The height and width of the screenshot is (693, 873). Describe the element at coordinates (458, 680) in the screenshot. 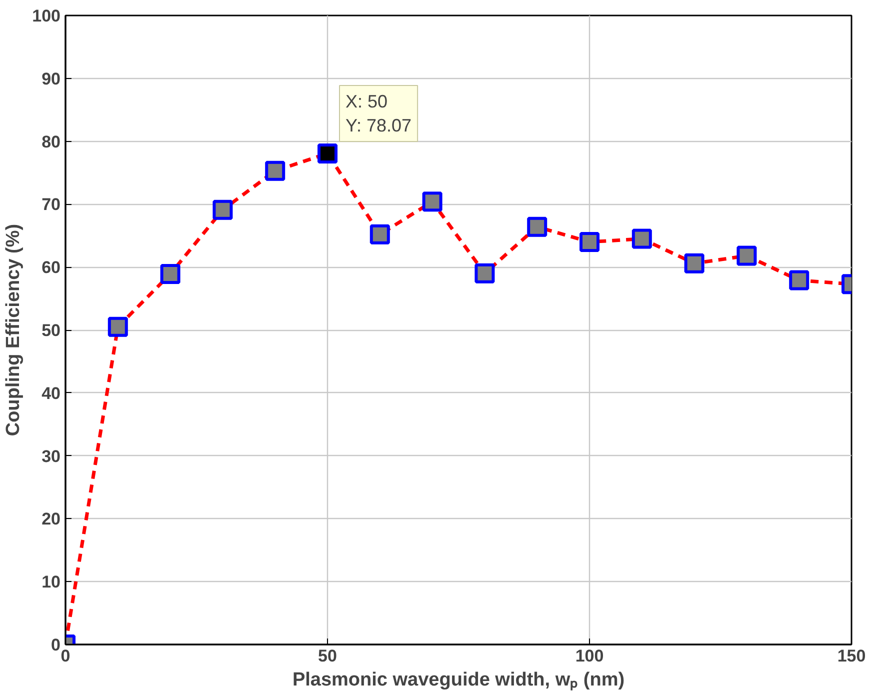

I see `x-axis-title: Plasmonic waveguide width, wₚ (nm)` at that location.